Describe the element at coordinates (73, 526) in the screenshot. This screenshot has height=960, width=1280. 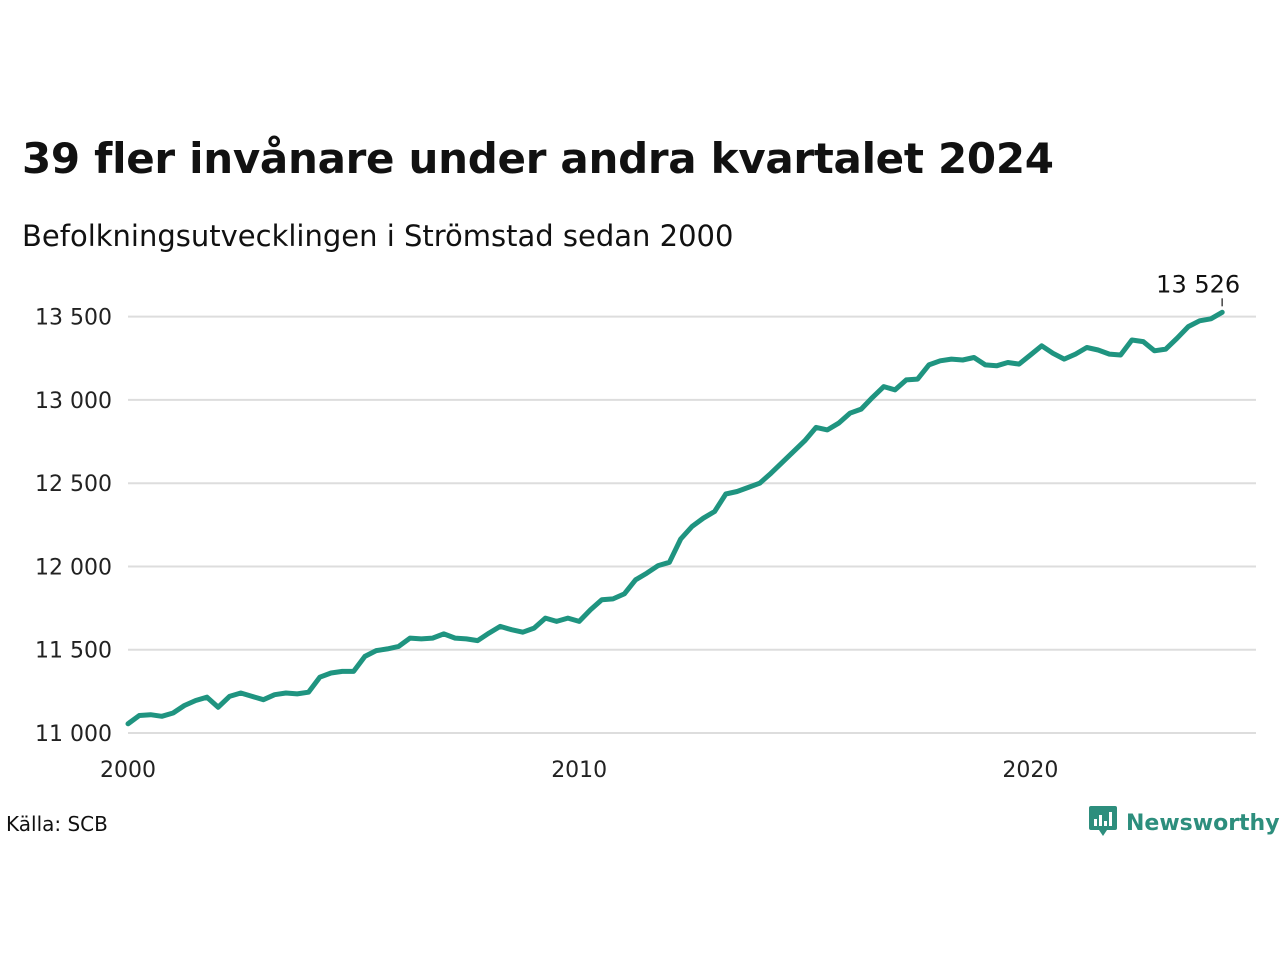
I see `y-axis-tick-labels: 11 000 11 500 12 000 12 500 13 000 13 500` at that location.